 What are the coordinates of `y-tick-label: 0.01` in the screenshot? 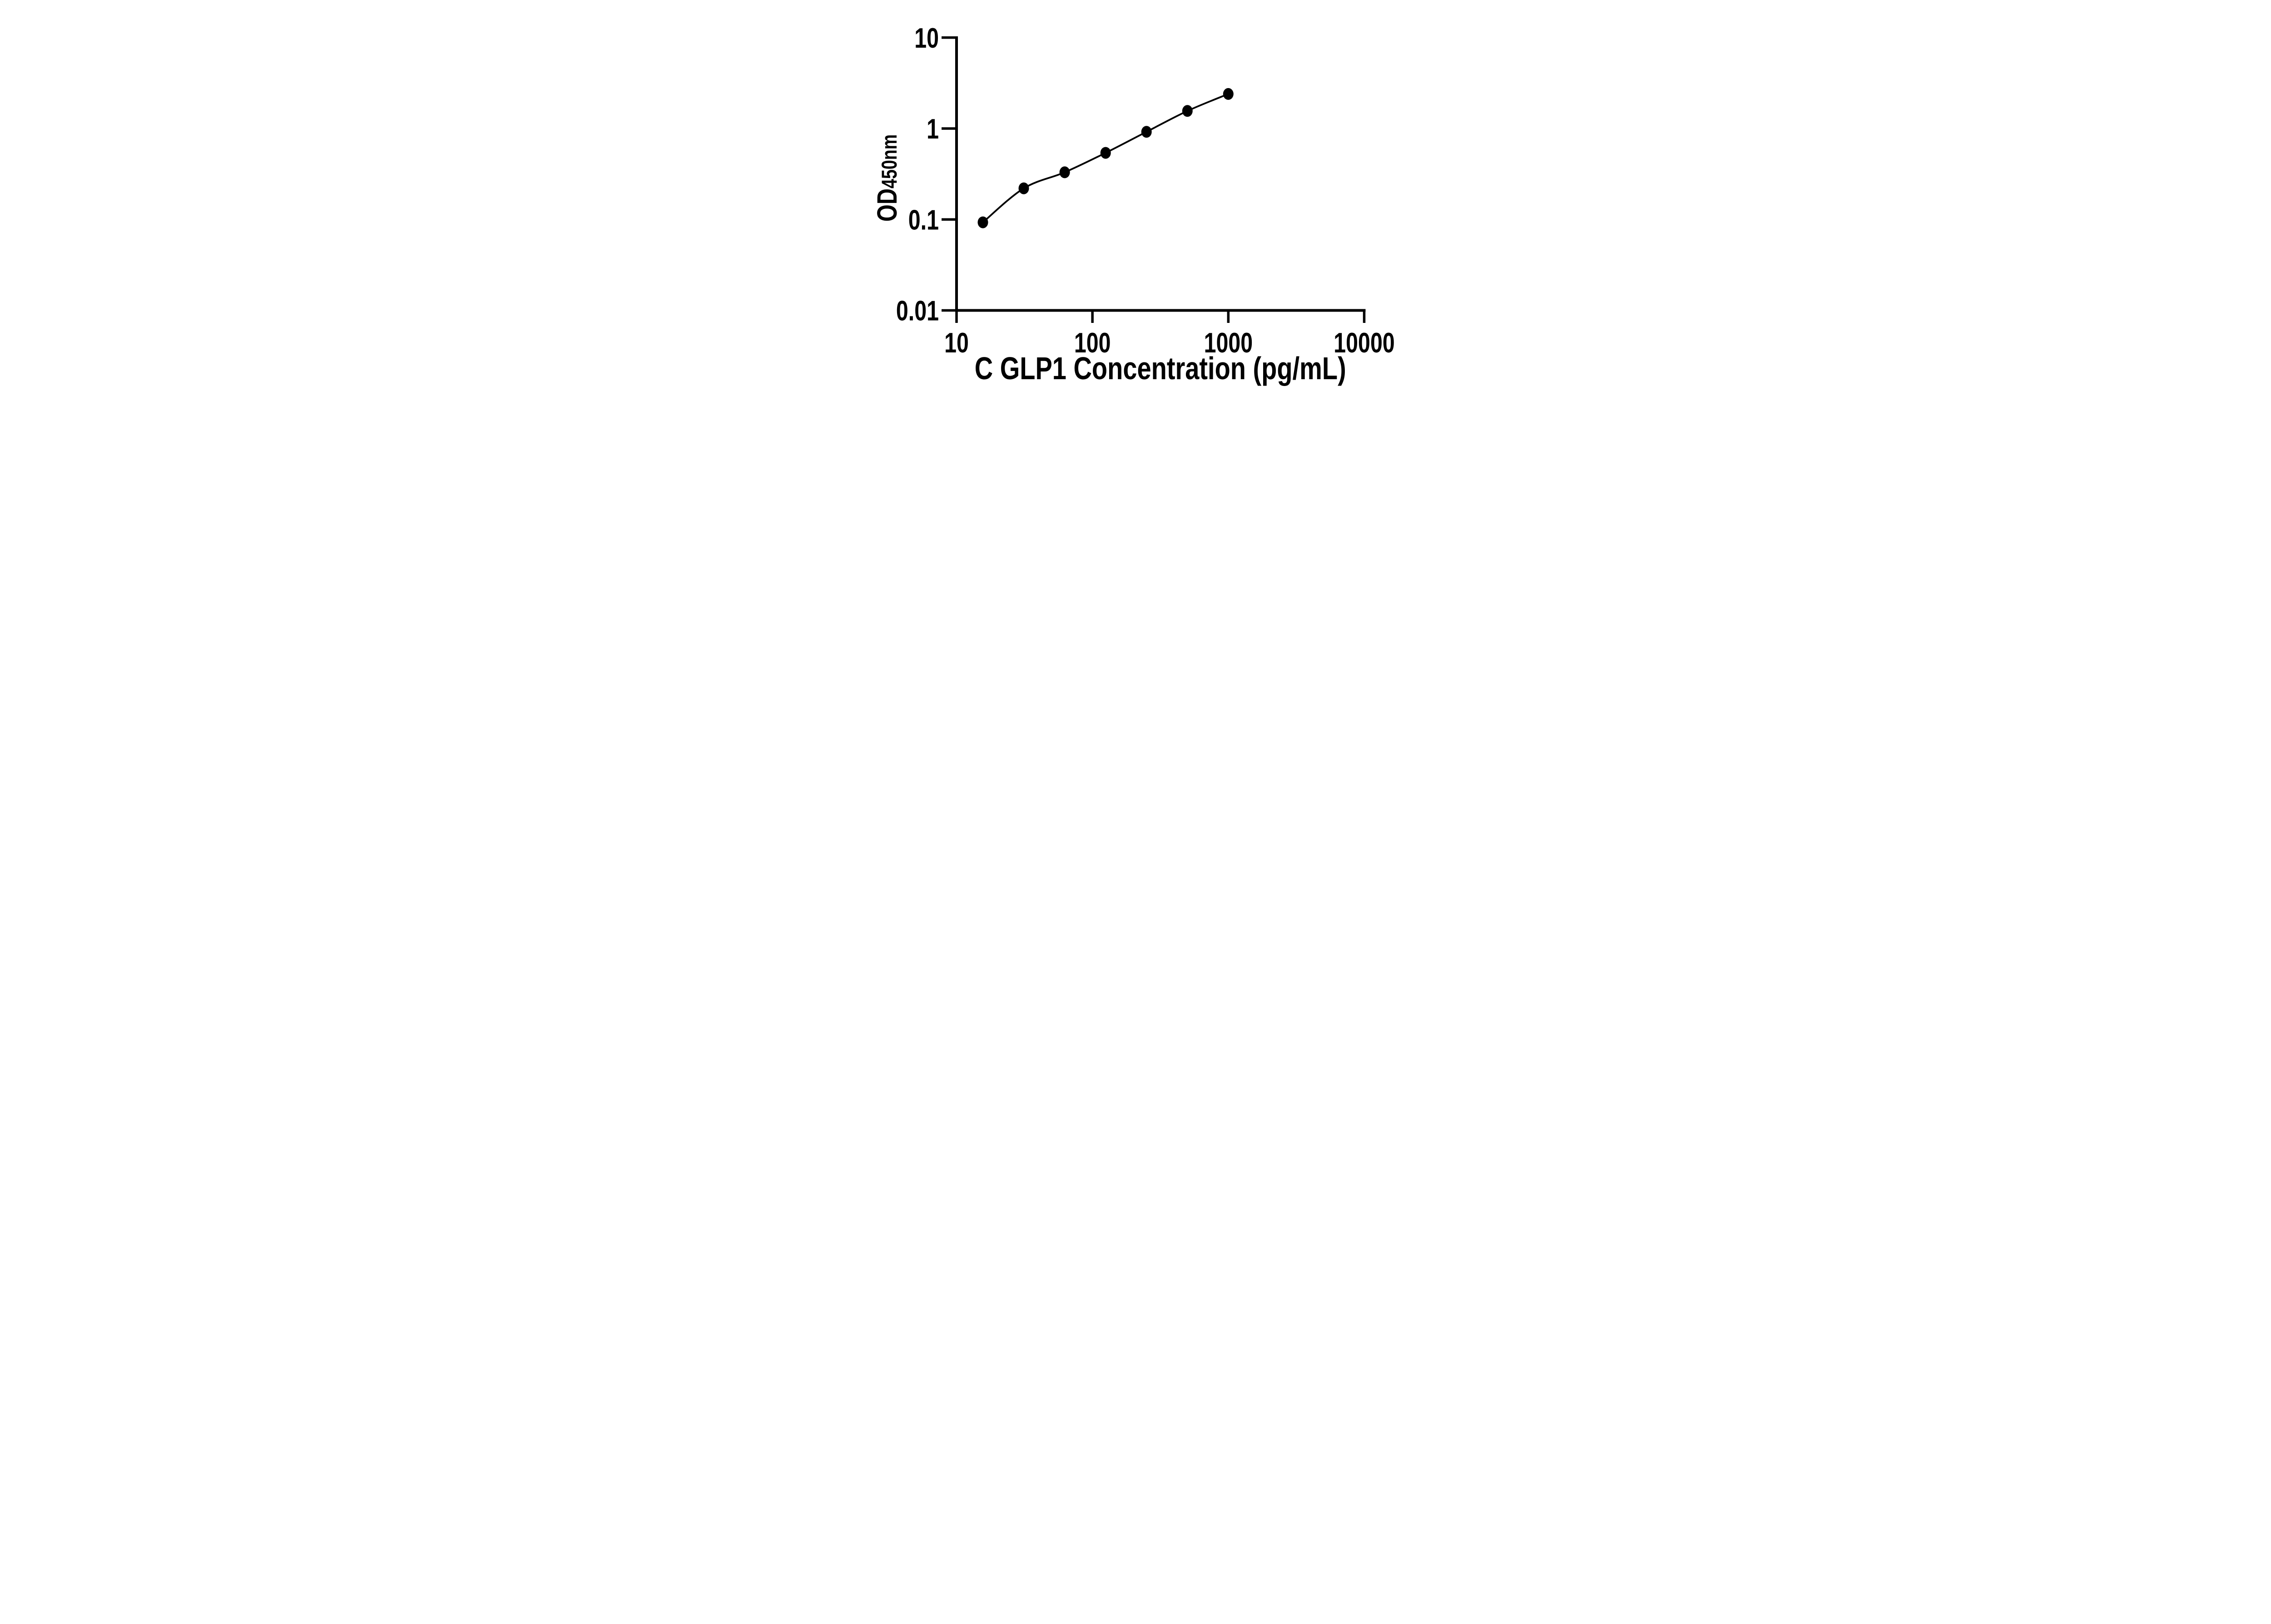 It's located at (917, 311).